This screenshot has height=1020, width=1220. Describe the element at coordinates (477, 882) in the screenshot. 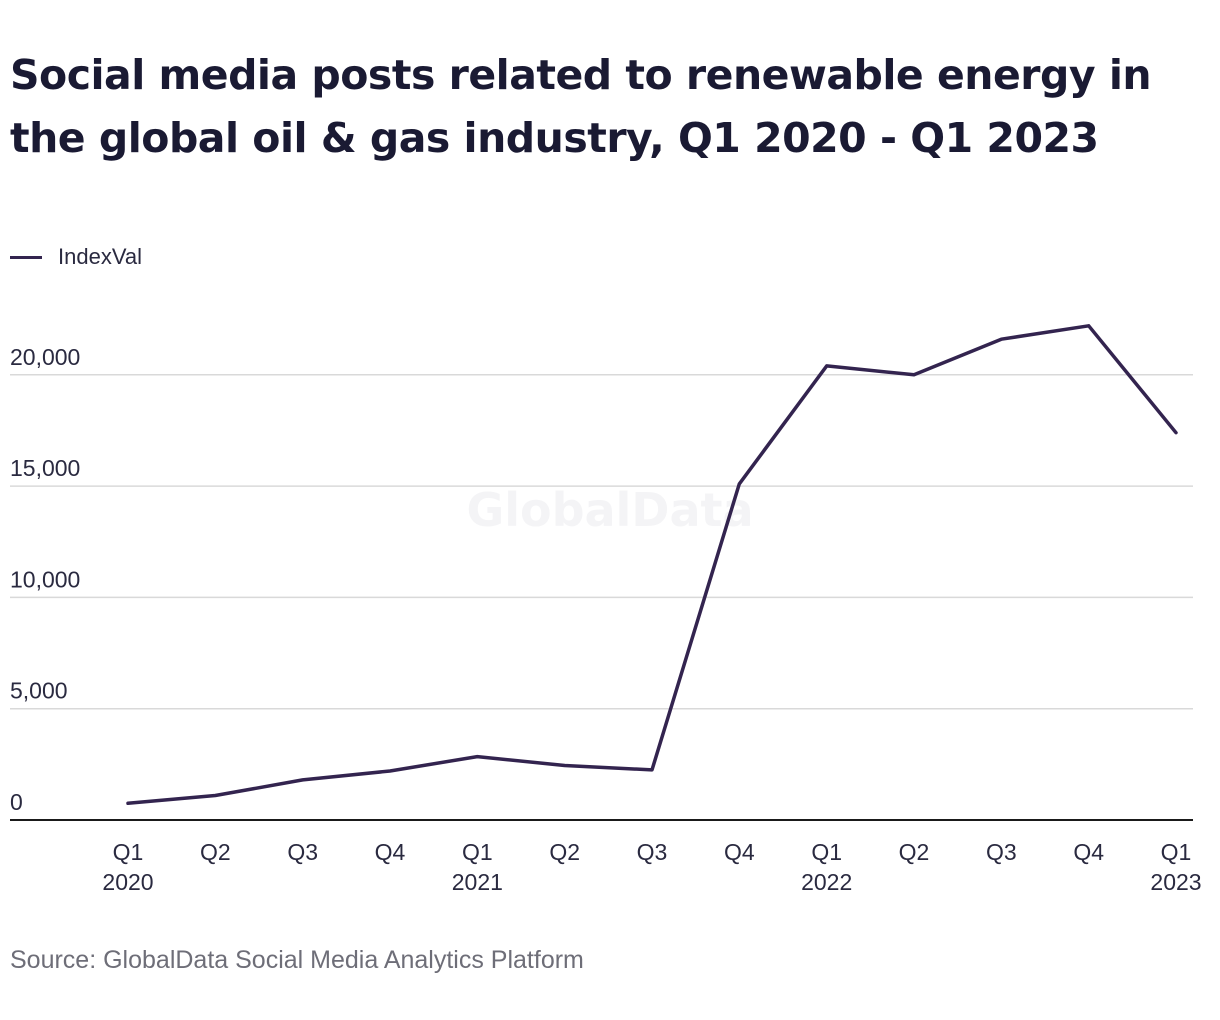

I see `x-tick-year-label: 2021` at that location.